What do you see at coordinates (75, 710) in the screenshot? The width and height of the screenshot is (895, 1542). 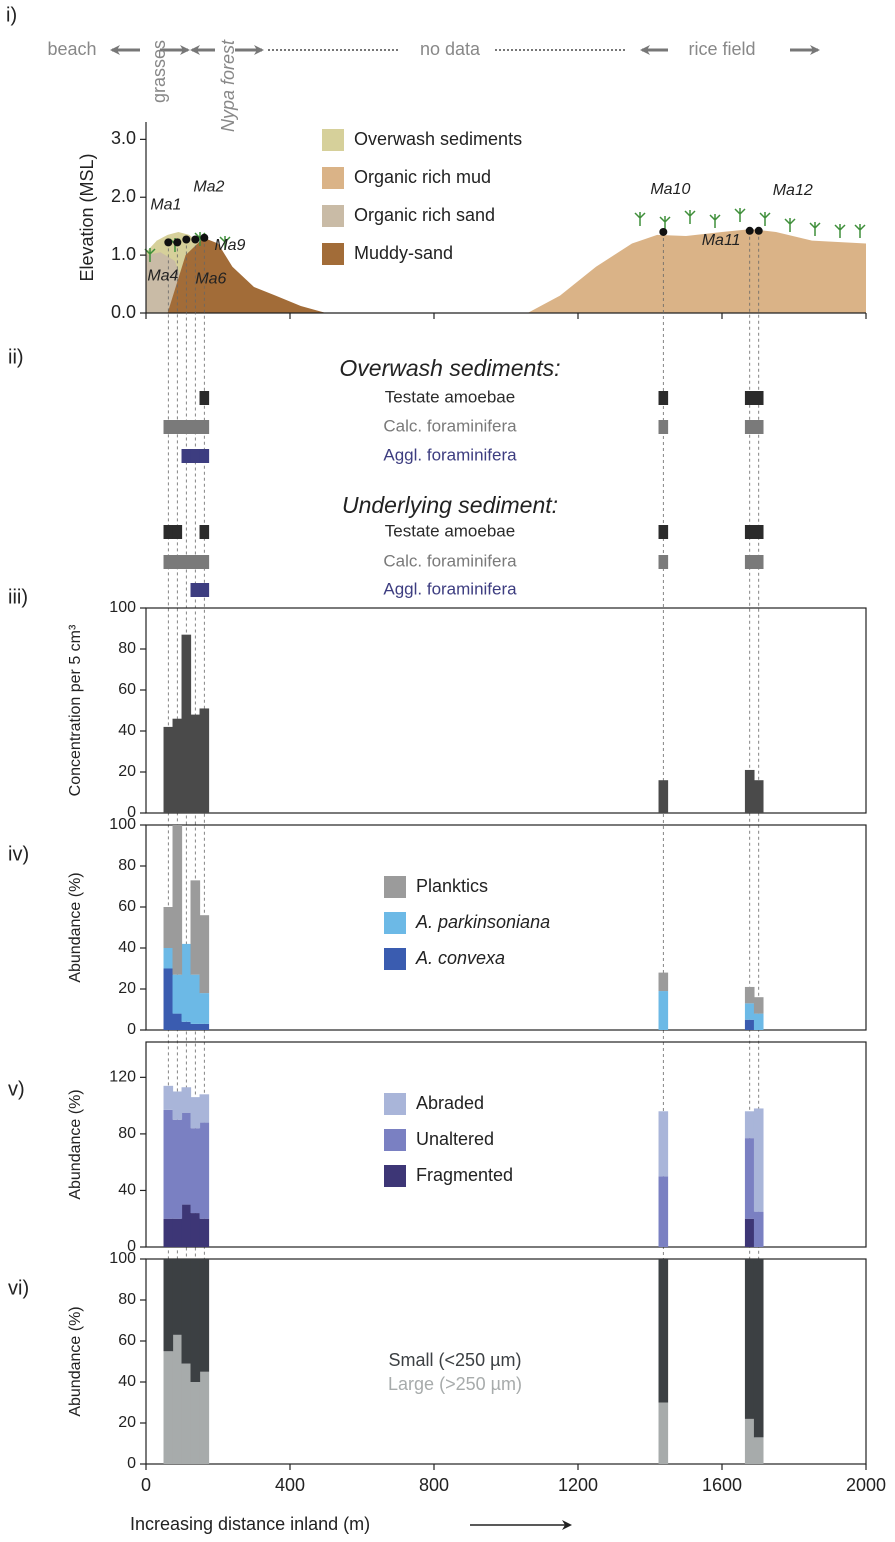 I see `y-axis-title: Concentration per 5 cm³` at bounding box center [75, 710].